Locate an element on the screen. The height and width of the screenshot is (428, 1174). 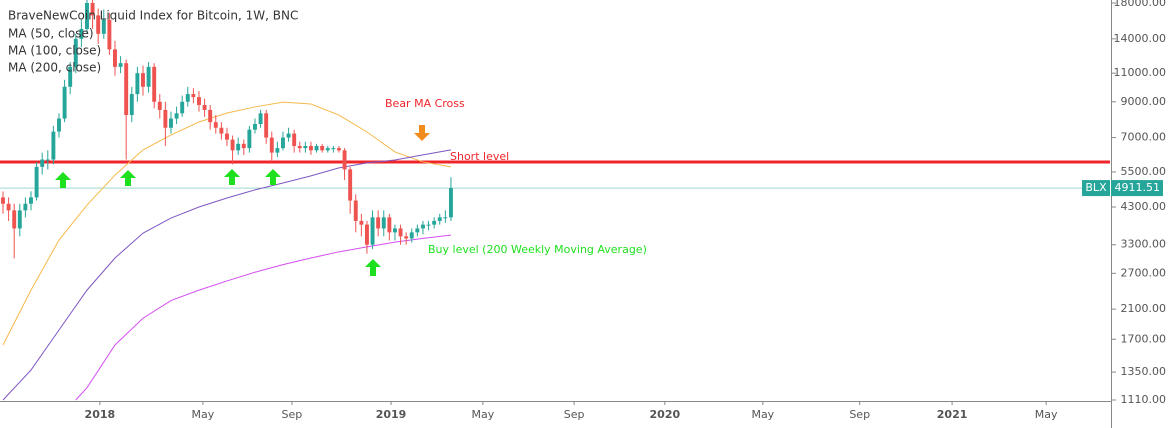
y-tick-label: 1110.00 is located at coordinates (1144, 399).